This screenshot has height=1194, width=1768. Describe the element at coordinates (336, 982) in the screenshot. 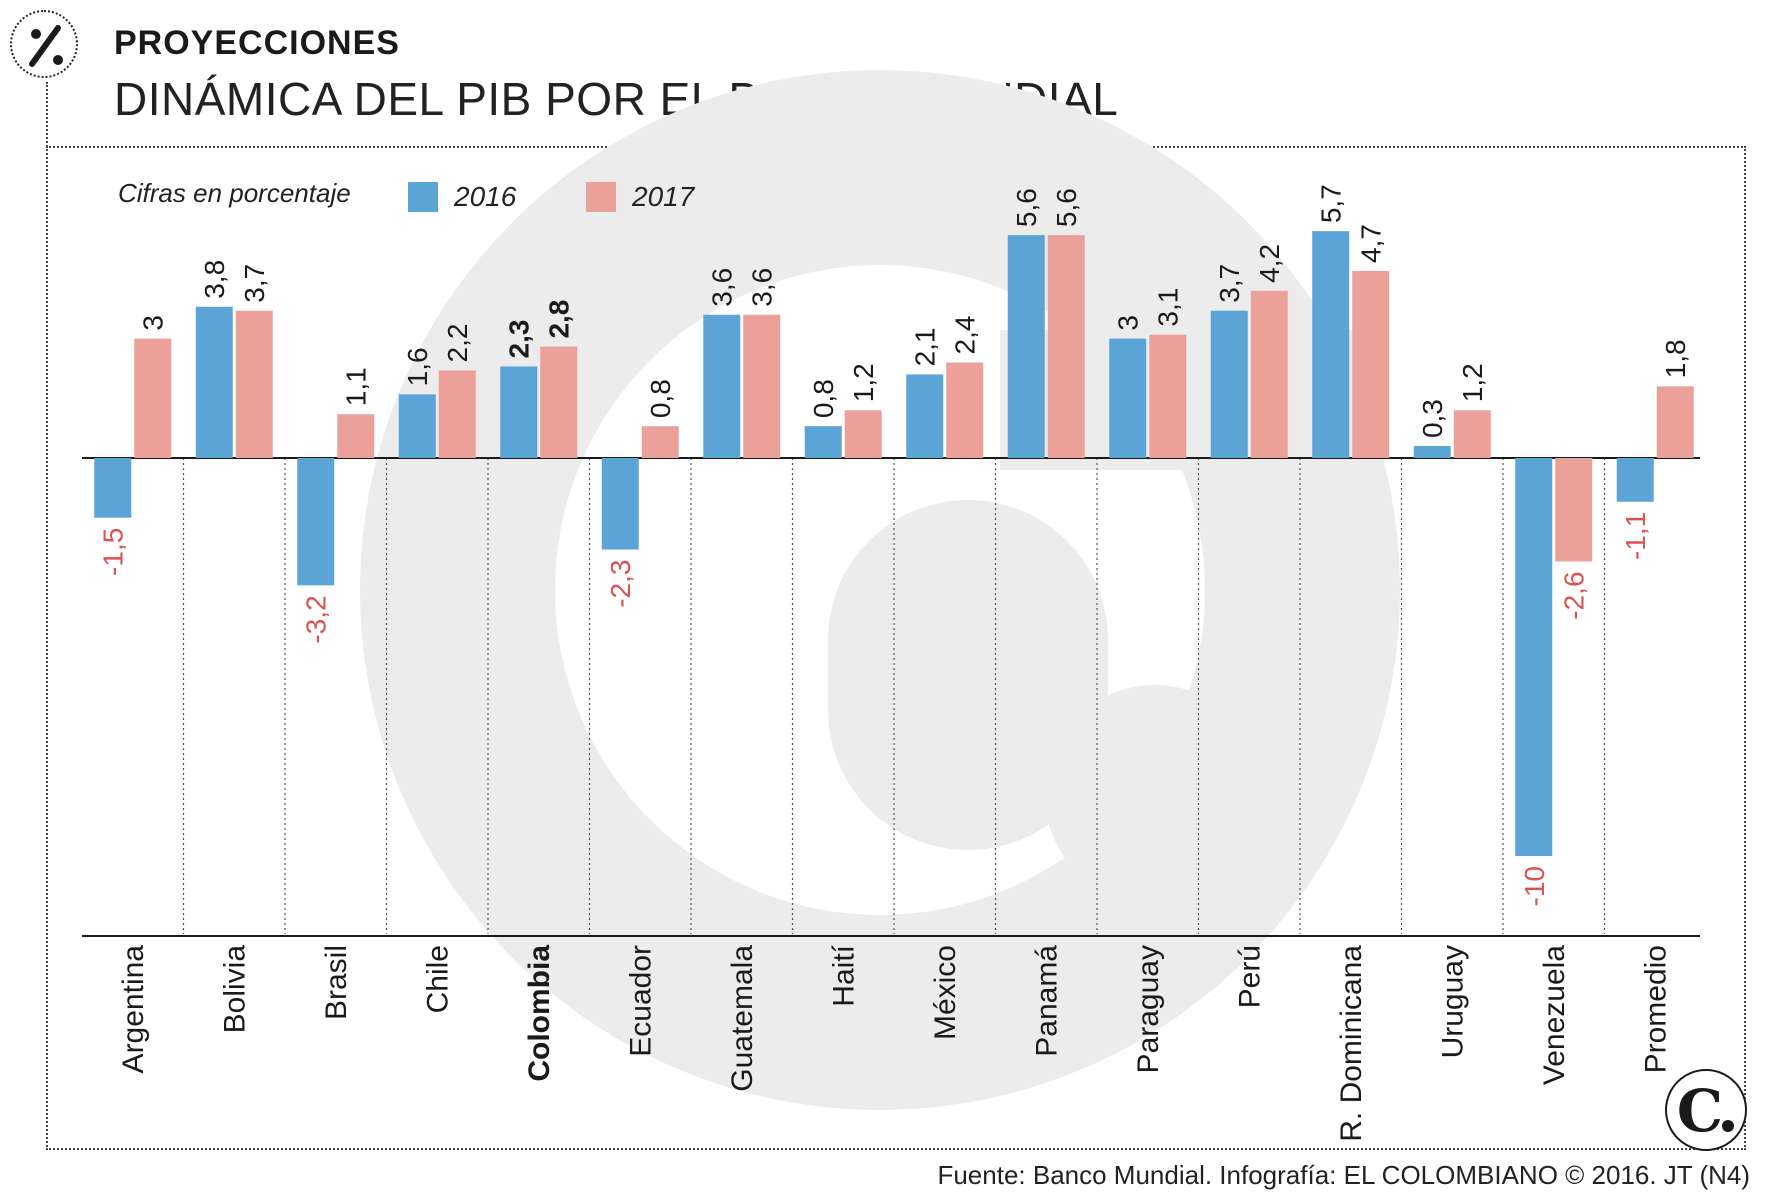

I see `category-label: Brasil` at that location.